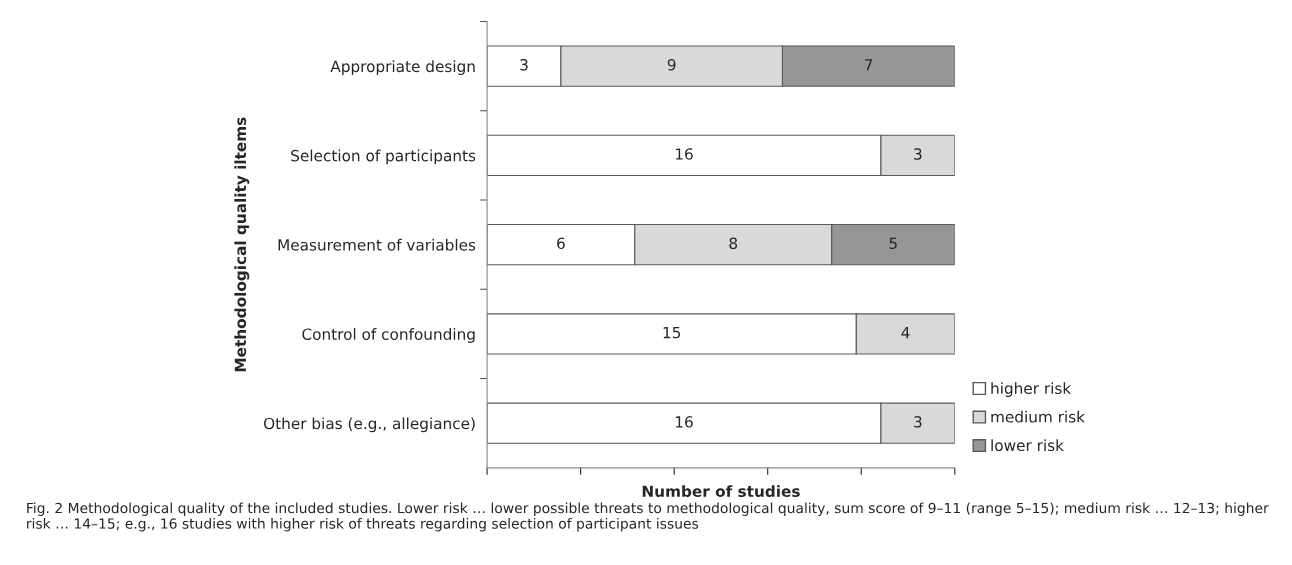 Image resolution: width=1292 pixels, height=565 pixels. I want to click on y-tick-label: Appropriate design, so click(402, 68).